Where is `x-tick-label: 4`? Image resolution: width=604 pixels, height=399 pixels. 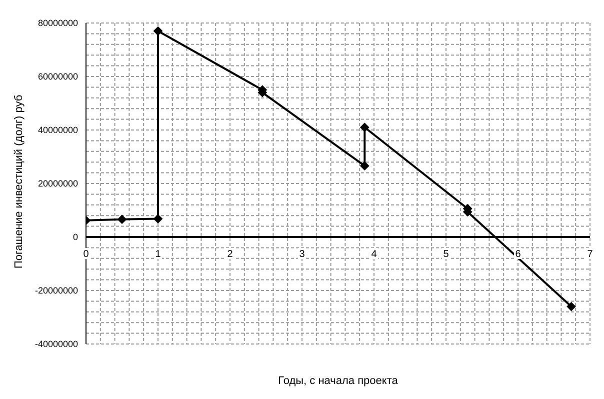
x-tick-label: 4 is located at coordinates (374, 254).